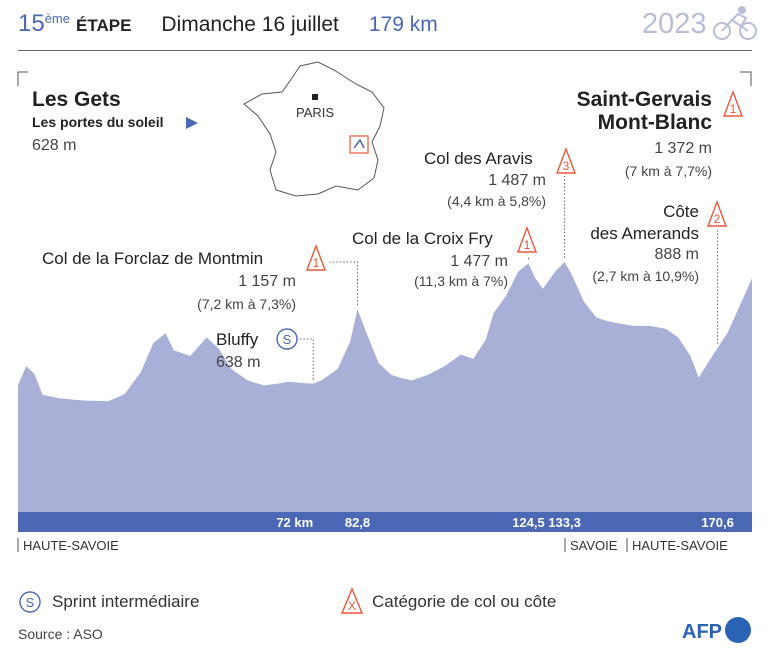 The image size is (770, 658). I want to click on stage-header: 15 ème ÉTAPE Dimanche 16 juillet 179 km, so click(228, 27).